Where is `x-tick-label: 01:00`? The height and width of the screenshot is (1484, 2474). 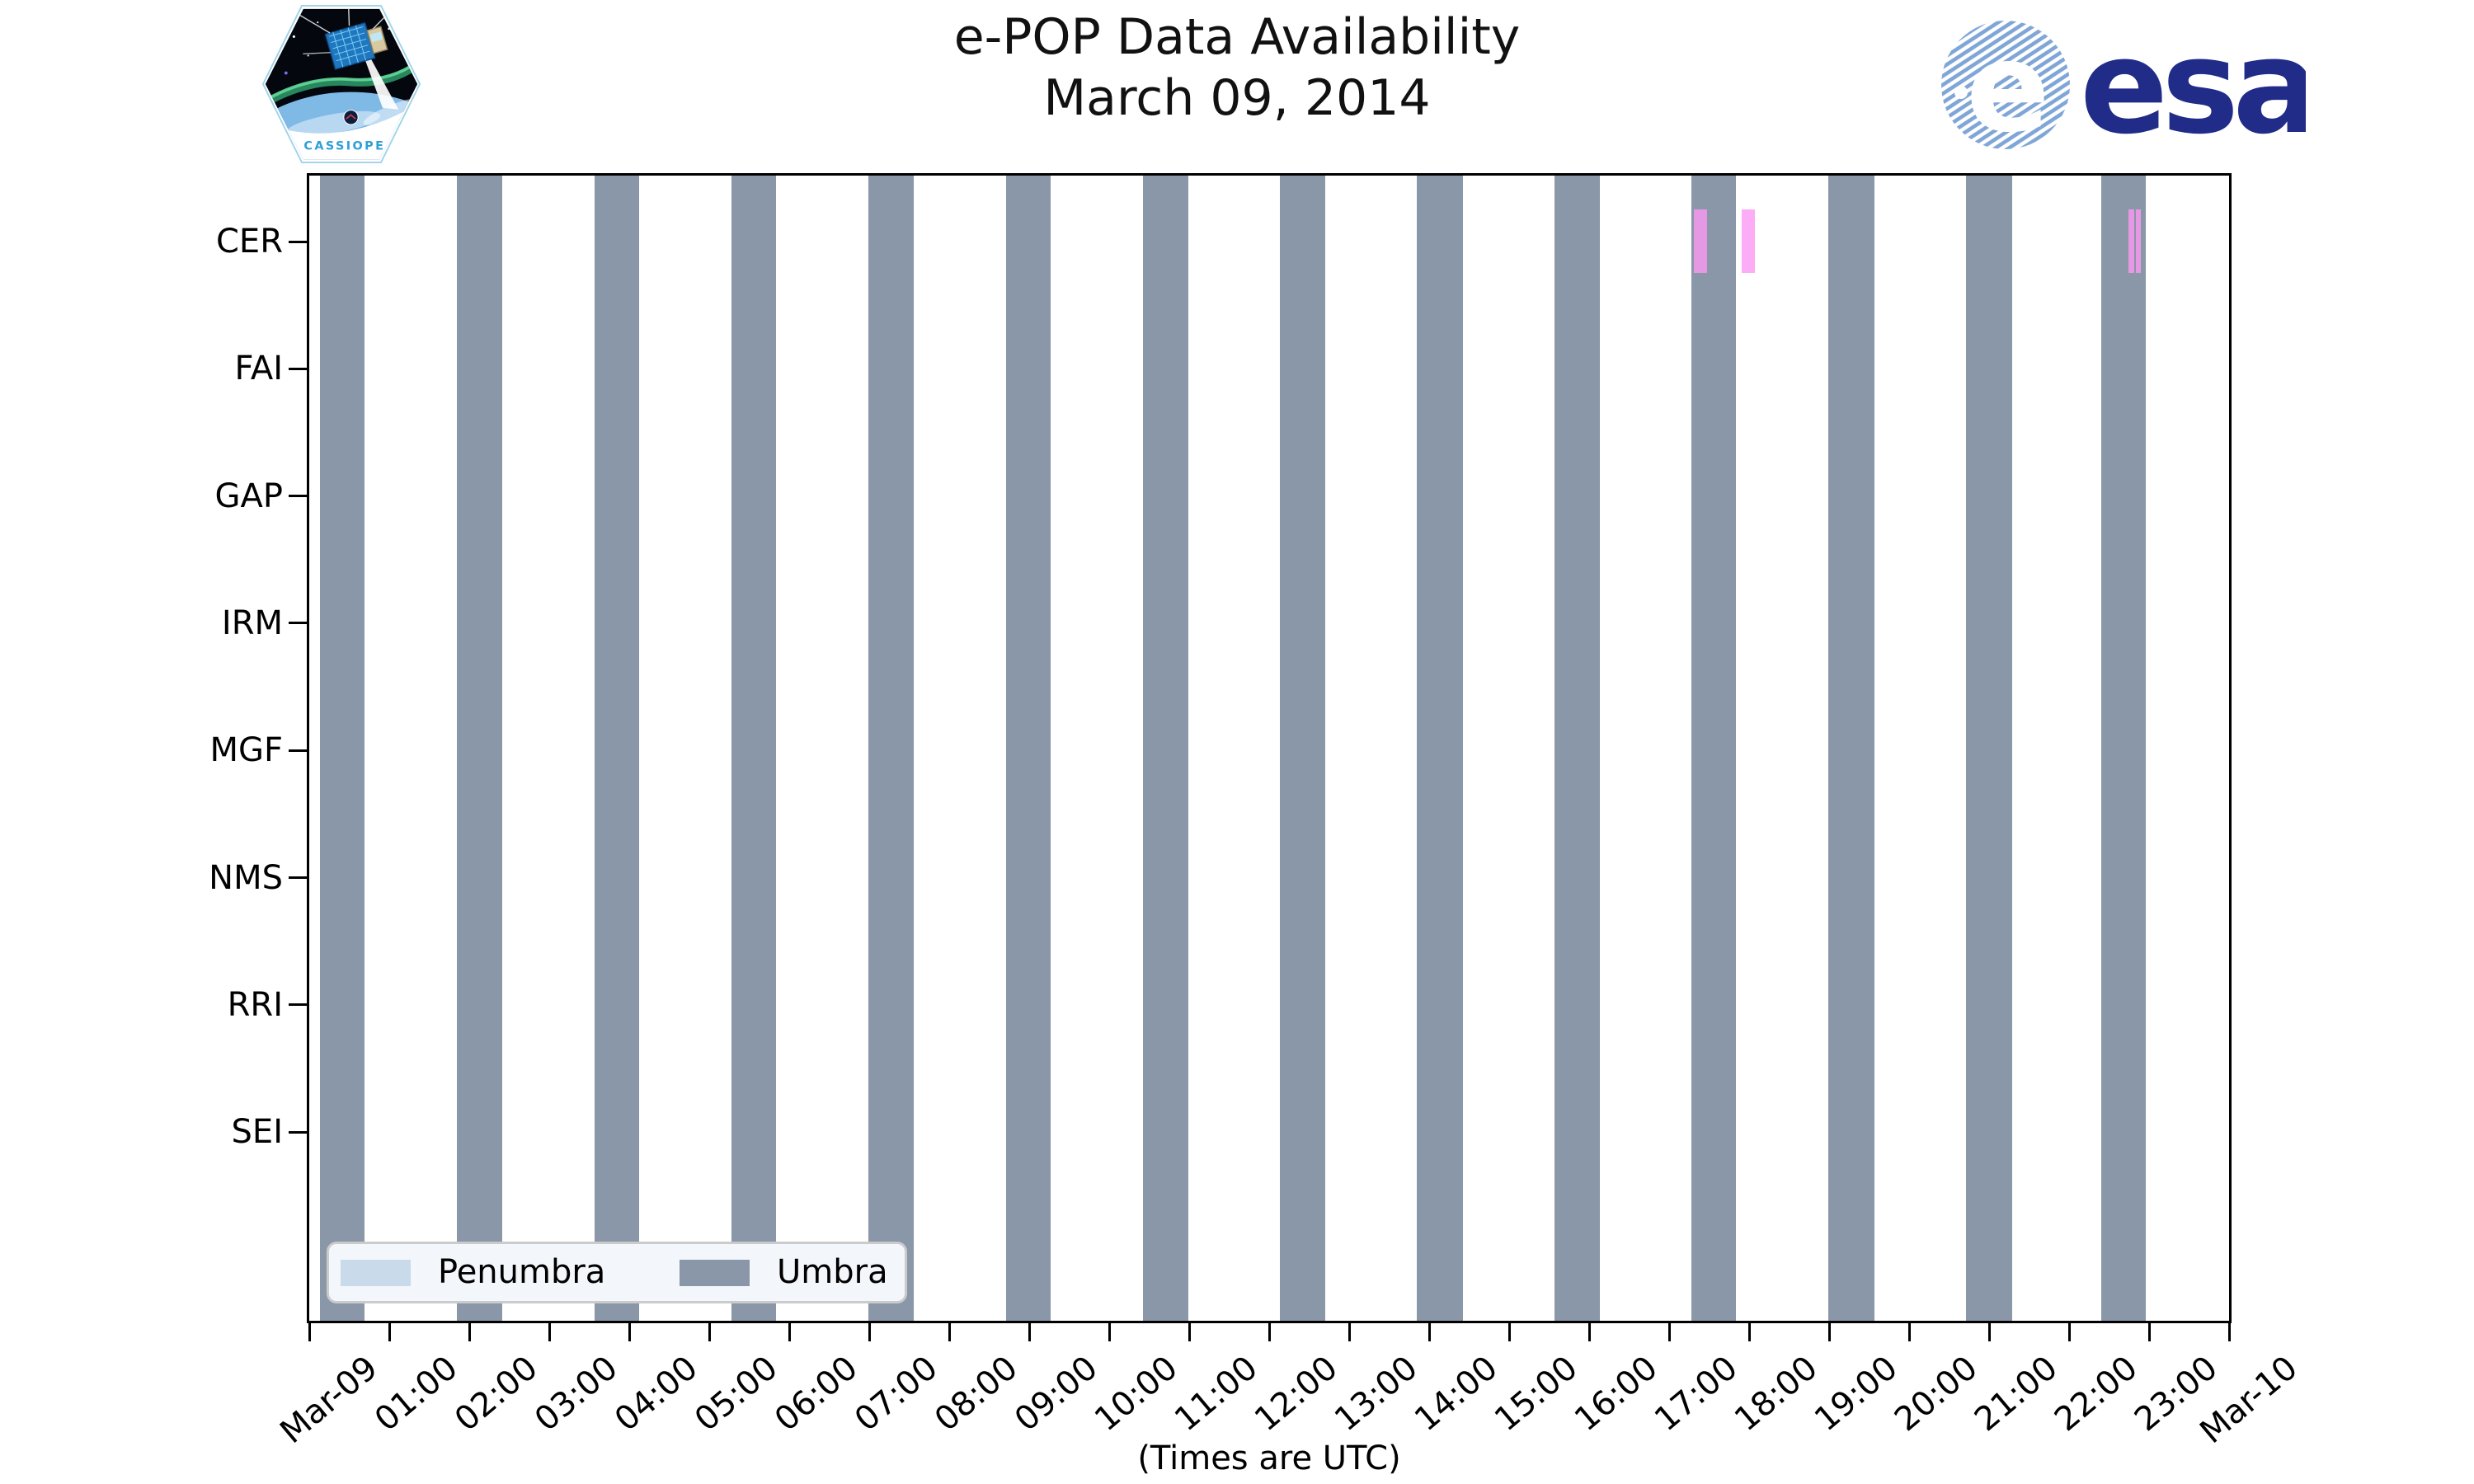 x-tick-label: 01:00 is located at coordinates (416, 1394).